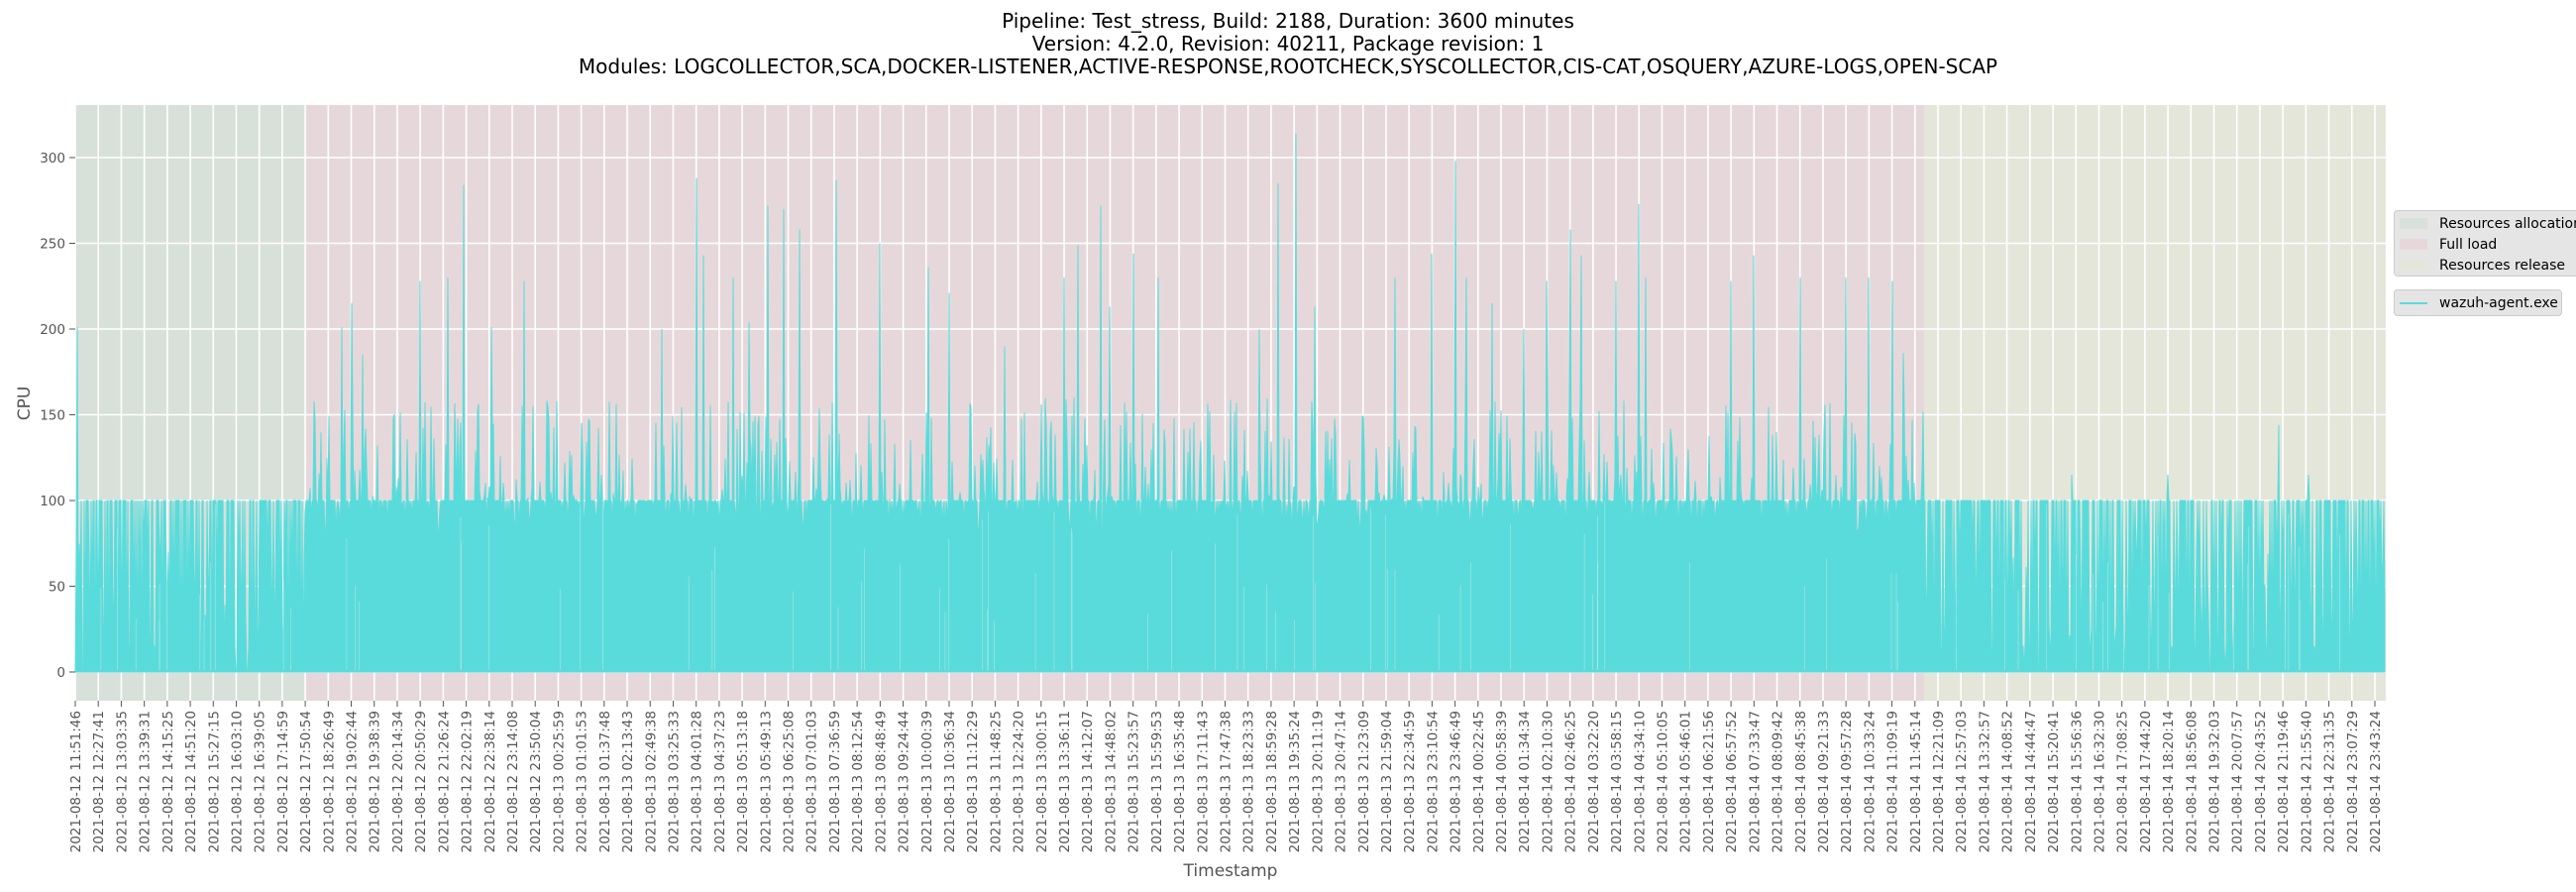 The height and width of the screenshot is (892, 2576). Describe the element at coordinates (605, 782) in the screenshot. I see `x-tick-label: 2021-08-13 01:37:48` at that location.